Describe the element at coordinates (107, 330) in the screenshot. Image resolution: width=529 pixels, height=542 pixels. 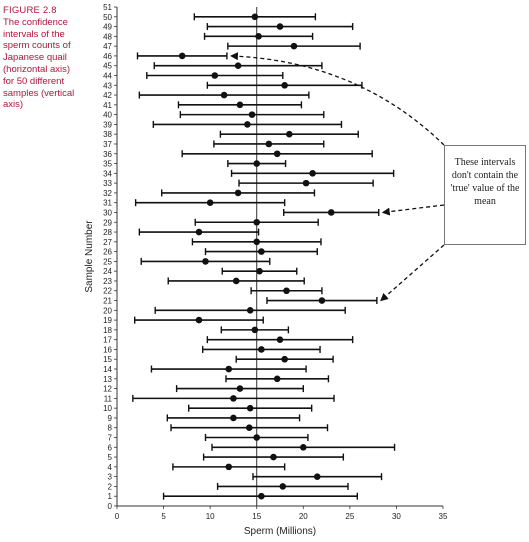
I see `y-tick-label: 18` at that location.